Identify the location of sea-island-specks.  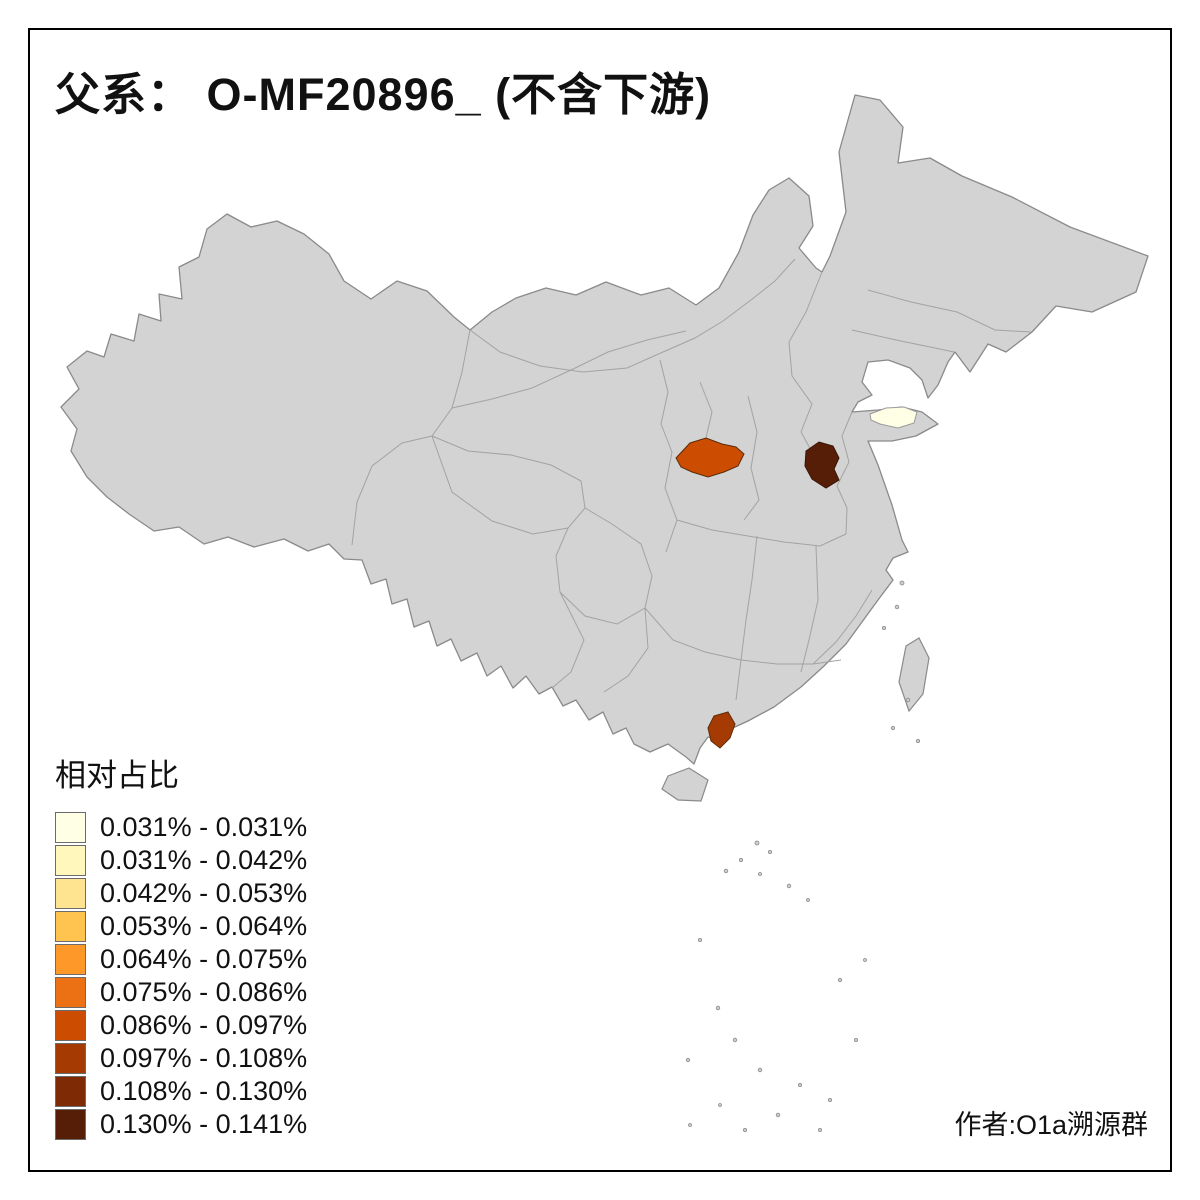
(803, 856).